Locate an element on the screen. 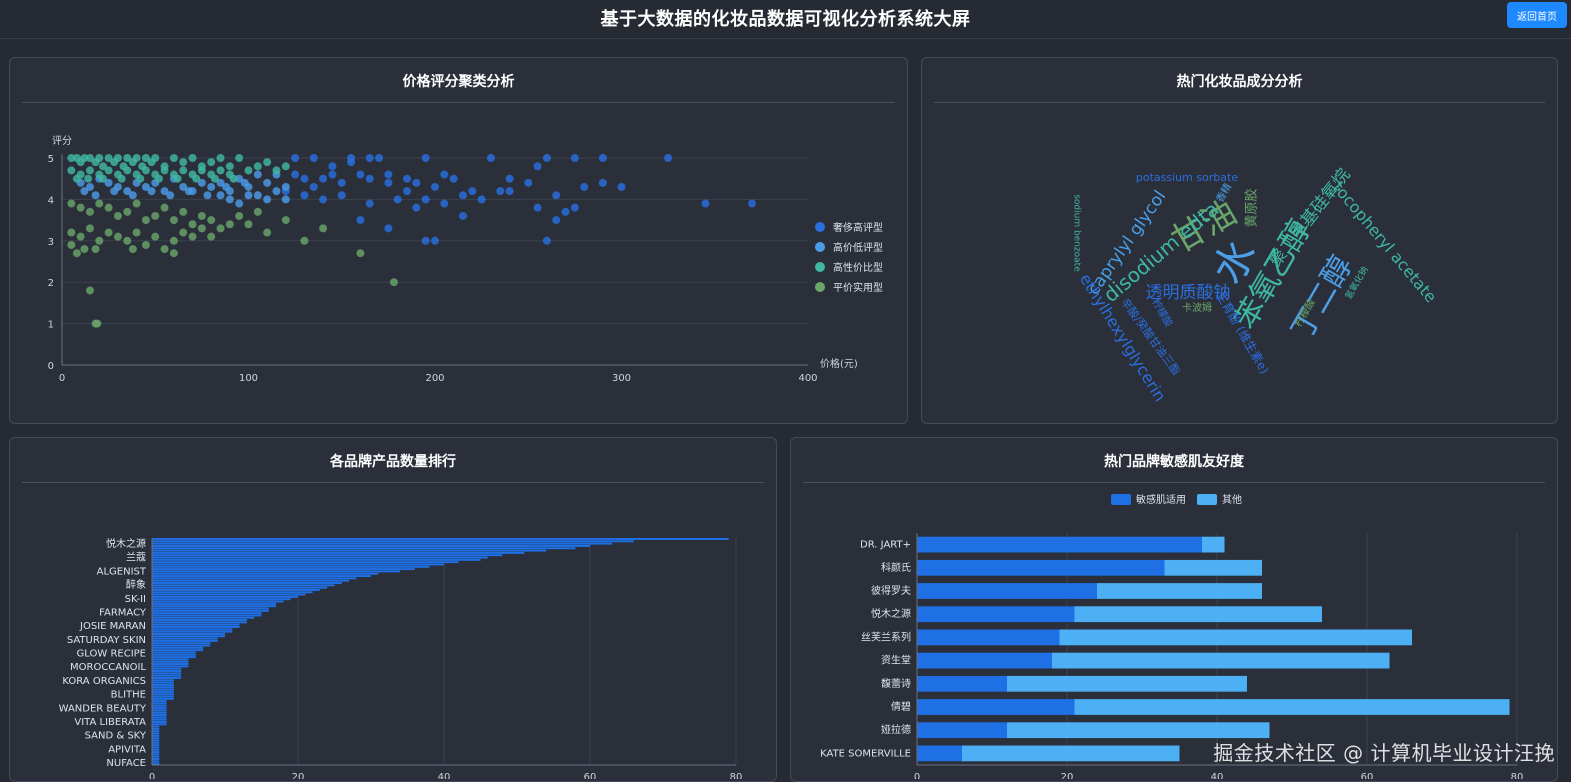 This screenshot has width=1571, height=782. category-label: 娅拉德 is located at coordinates (896, 729).